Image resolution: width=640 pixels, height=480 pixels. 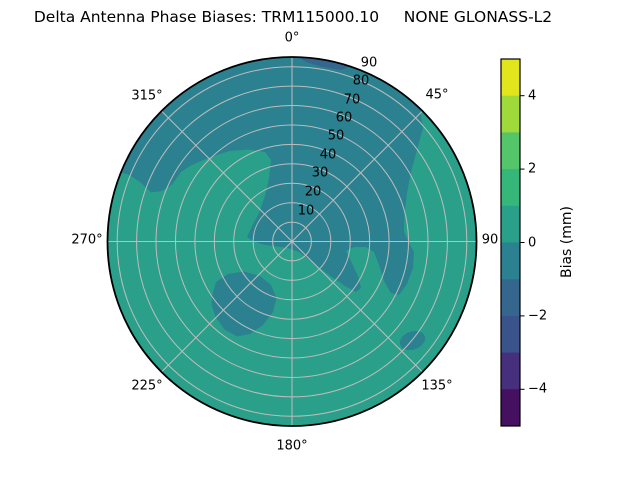 What do you see at coordinates (437, 95) in the screenshot?
I see `theta-label-45: 45°` at bounding box center [437, 95].